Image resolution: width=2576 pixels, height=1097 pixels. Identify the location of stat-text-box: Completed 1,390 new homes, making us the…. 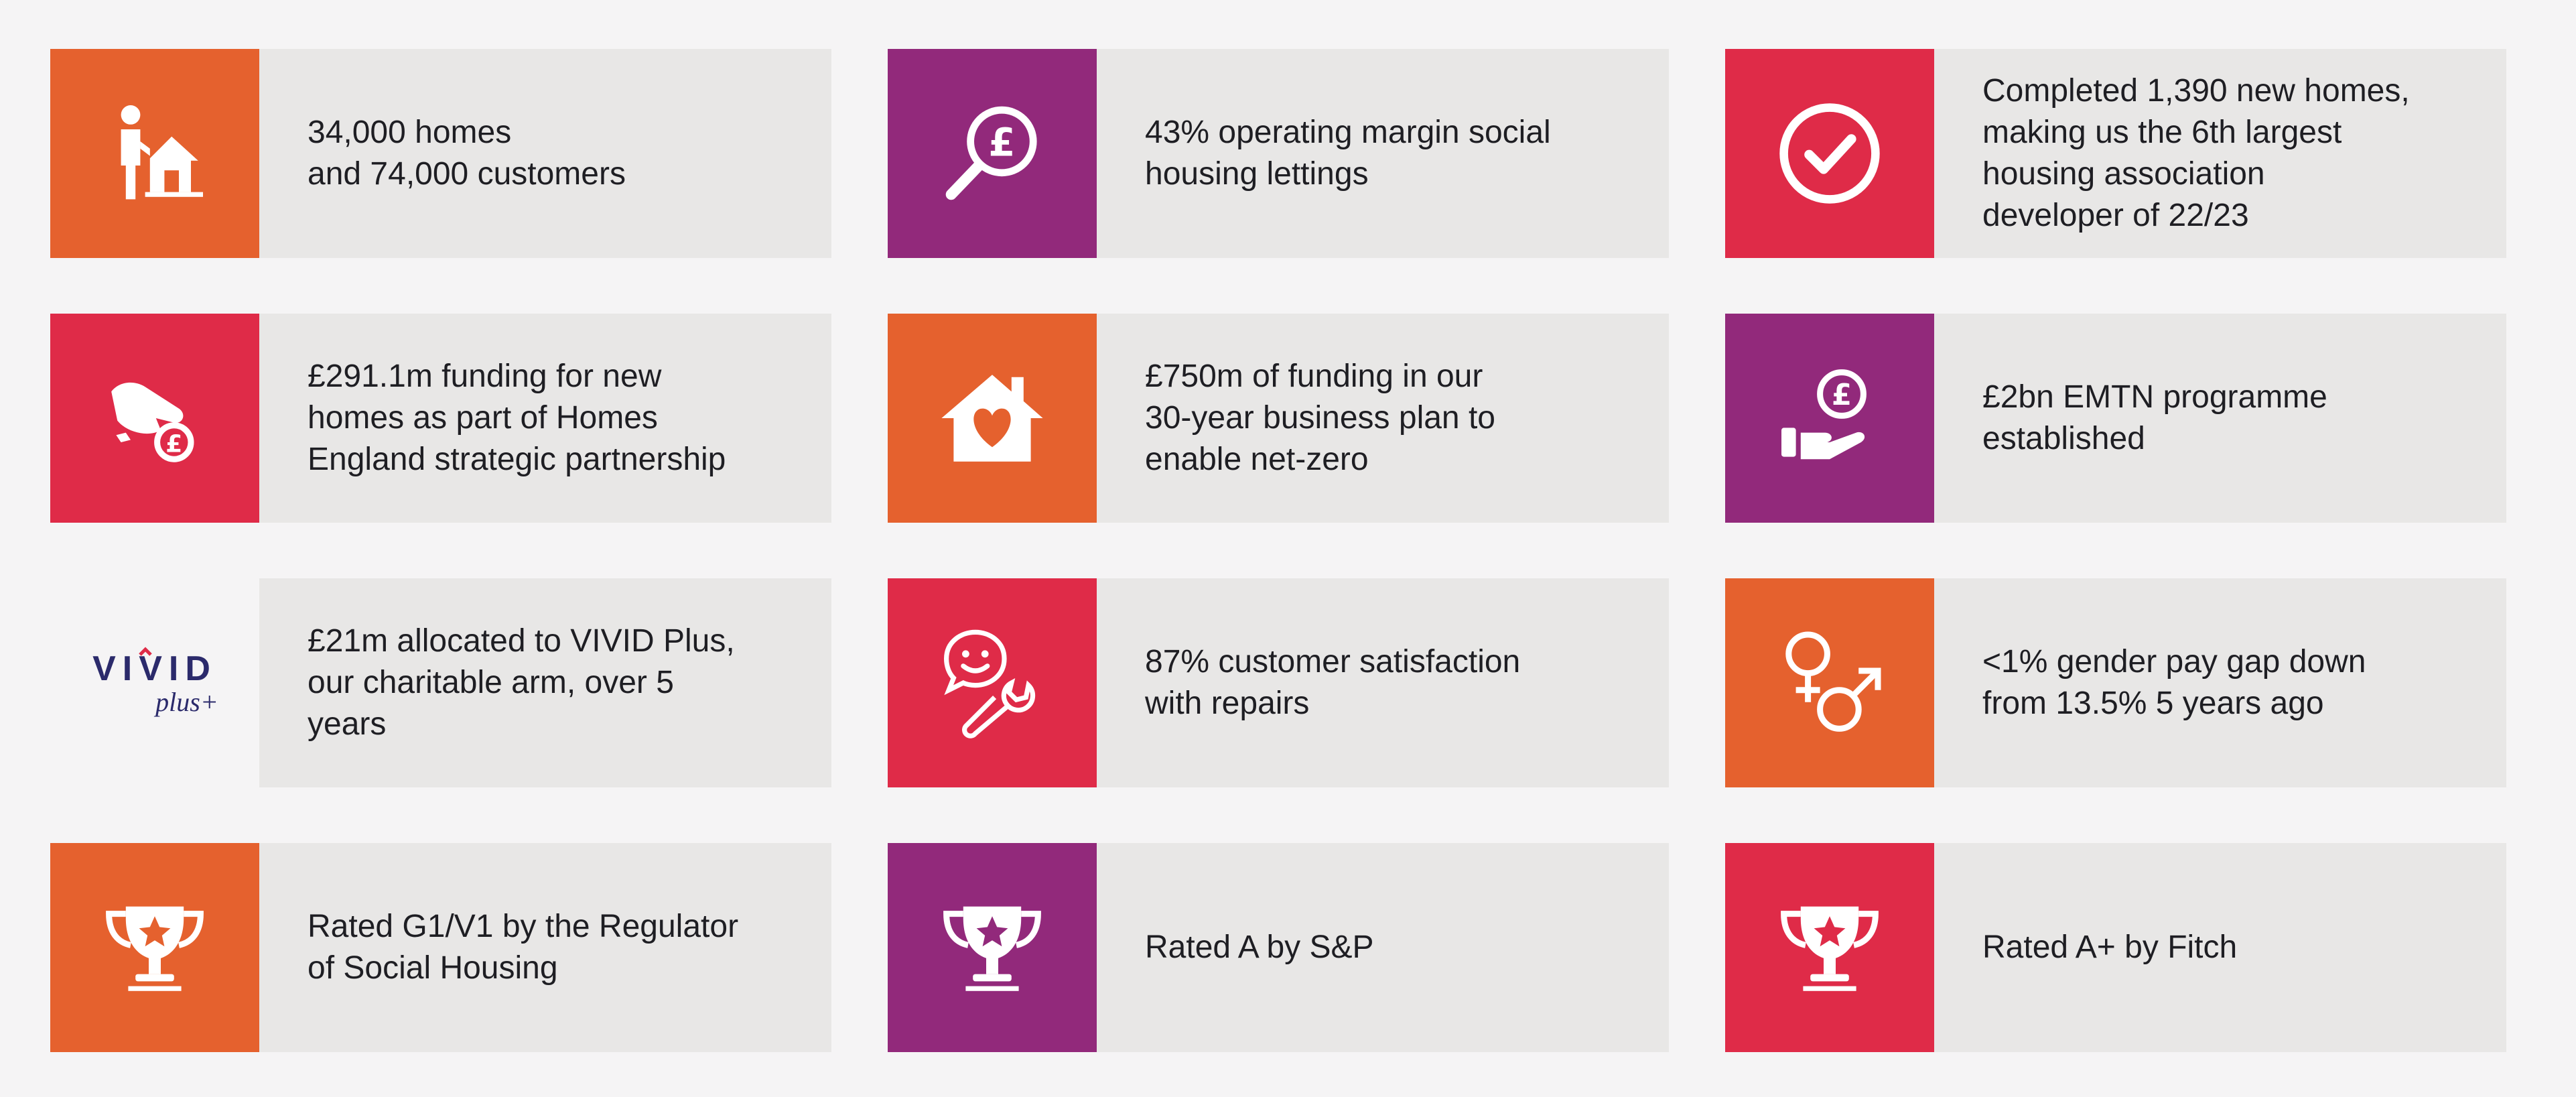
(2220, 153).